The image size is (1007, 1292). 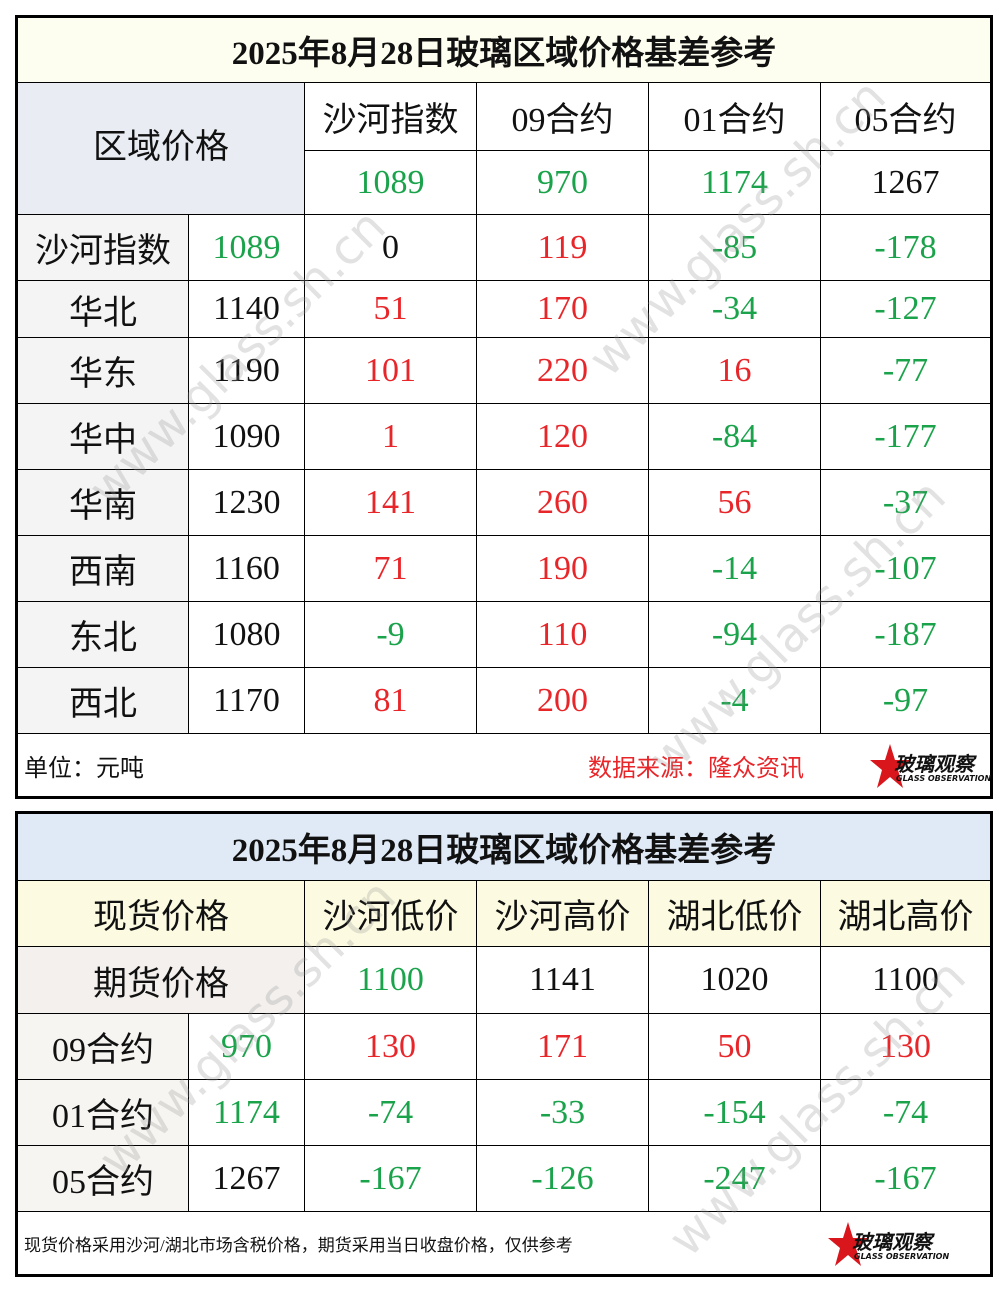 I want to click on column-header: 01合约, so click(x=734, y=116).